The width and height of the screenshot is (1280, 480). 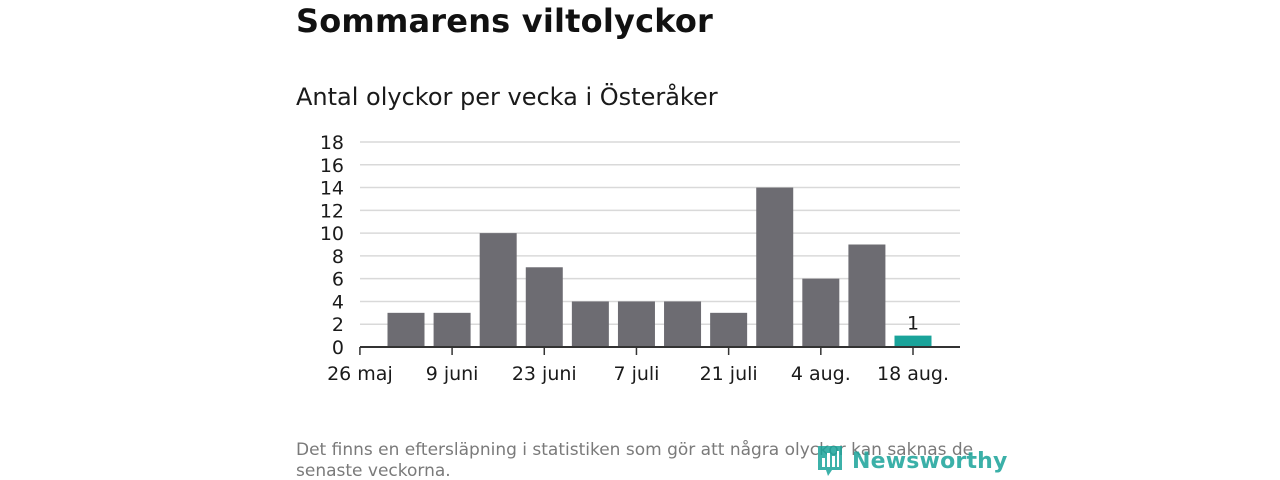 I want to click on x-tick-label: 26 maj, so click(x=360, y=374).